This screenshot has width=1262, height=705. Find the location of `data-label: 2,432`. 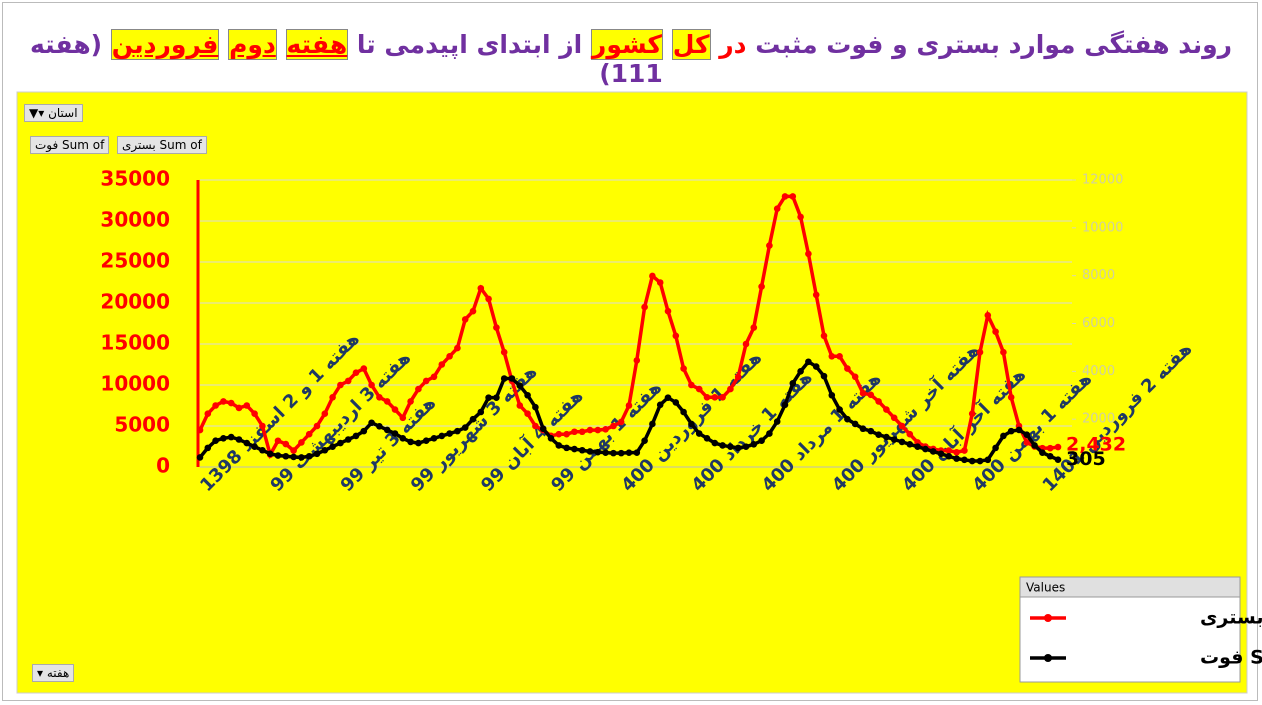

data-label: 2,432 is located at coordinates (1096, 445).